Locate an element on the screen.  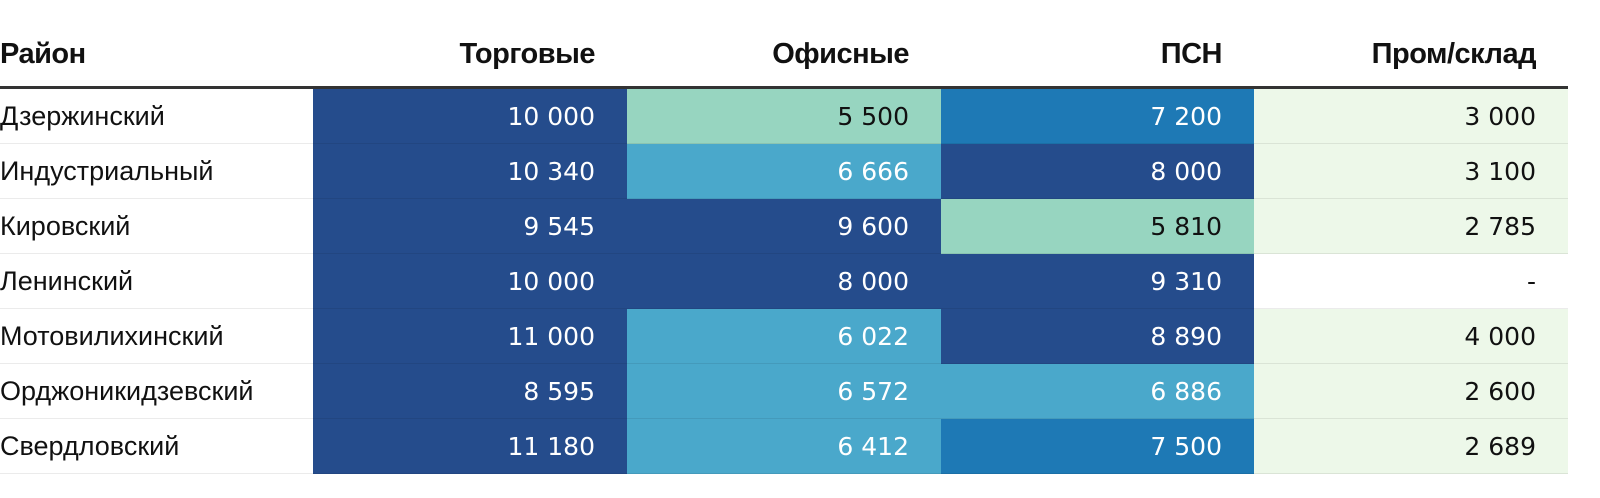
column-header-office: Офисные is located at coordinates (784, 55).